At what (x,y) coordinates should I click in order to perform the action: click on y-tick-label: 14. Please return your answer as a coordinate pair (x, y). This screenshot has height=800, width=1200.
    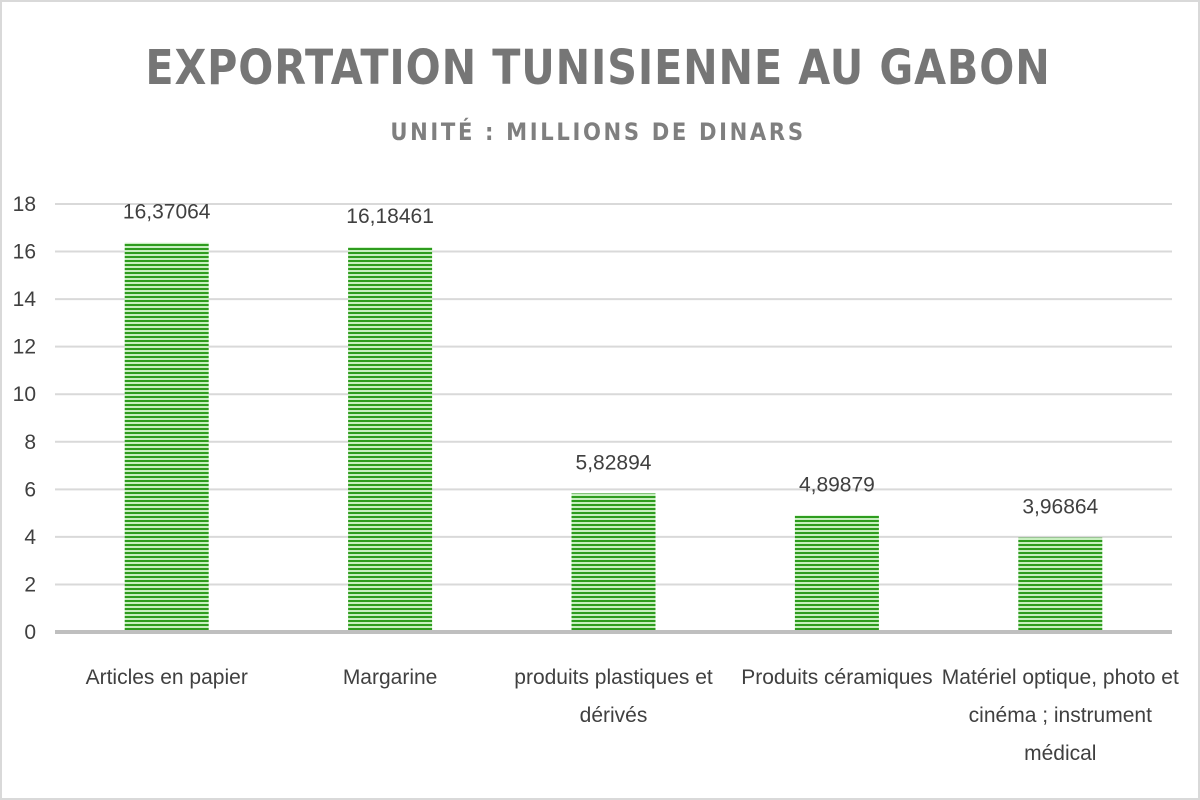
    Looking at the image, I should click on (25, 299).